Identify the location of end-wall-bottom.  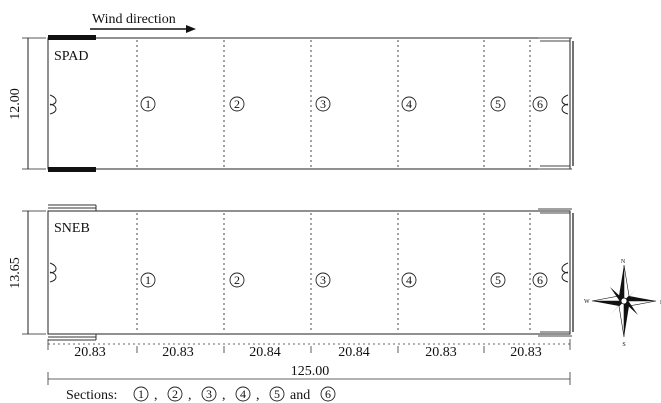
(72, 169).